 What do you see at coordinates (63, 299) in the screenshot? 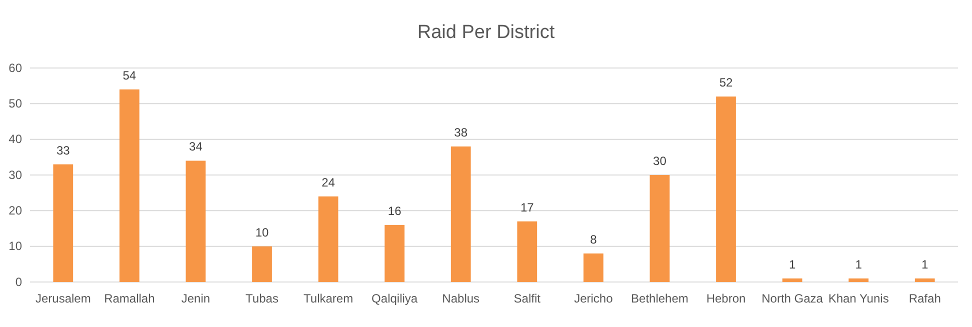
I see `x-tick-label: Jerusalem` at bounding box center [63, 299].